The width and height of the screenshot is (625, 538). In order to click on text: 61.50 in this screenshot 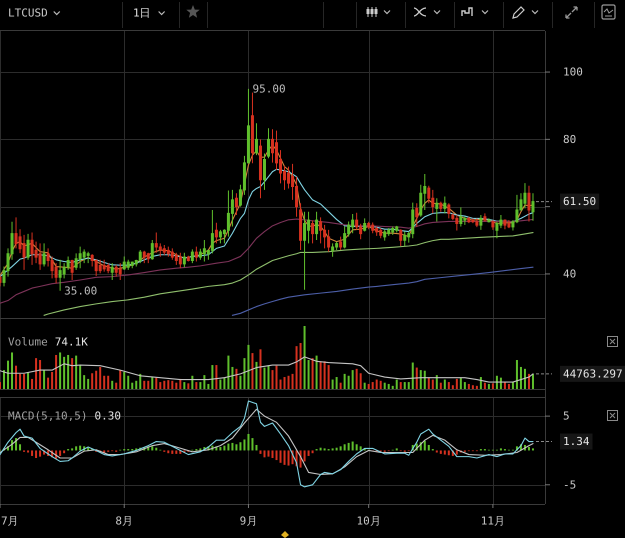, I will do `click(579, 201)`.